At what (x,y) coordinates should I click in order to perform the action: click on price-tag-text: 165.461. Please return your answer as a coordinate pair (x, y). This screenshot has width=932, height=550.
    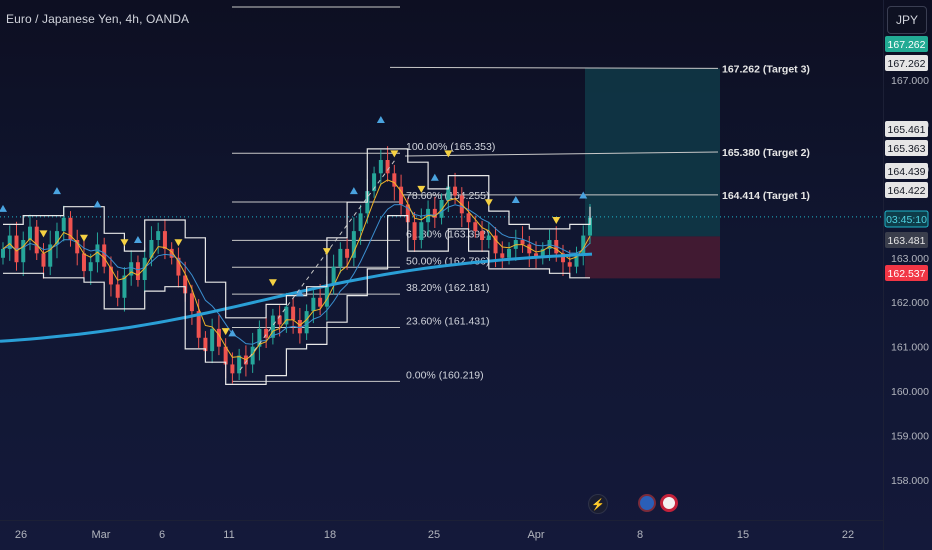
    Looking at the image, I should click on (907, 130).